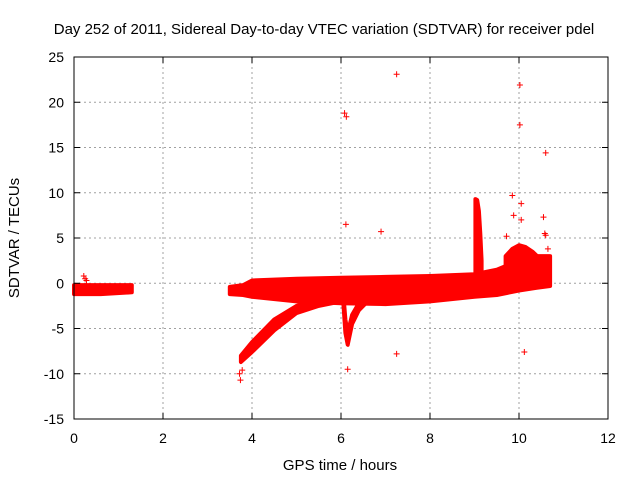  Describe the element at coordinates (74, 438) in the screenshot. I see `x-tick-label: 0` at that location.